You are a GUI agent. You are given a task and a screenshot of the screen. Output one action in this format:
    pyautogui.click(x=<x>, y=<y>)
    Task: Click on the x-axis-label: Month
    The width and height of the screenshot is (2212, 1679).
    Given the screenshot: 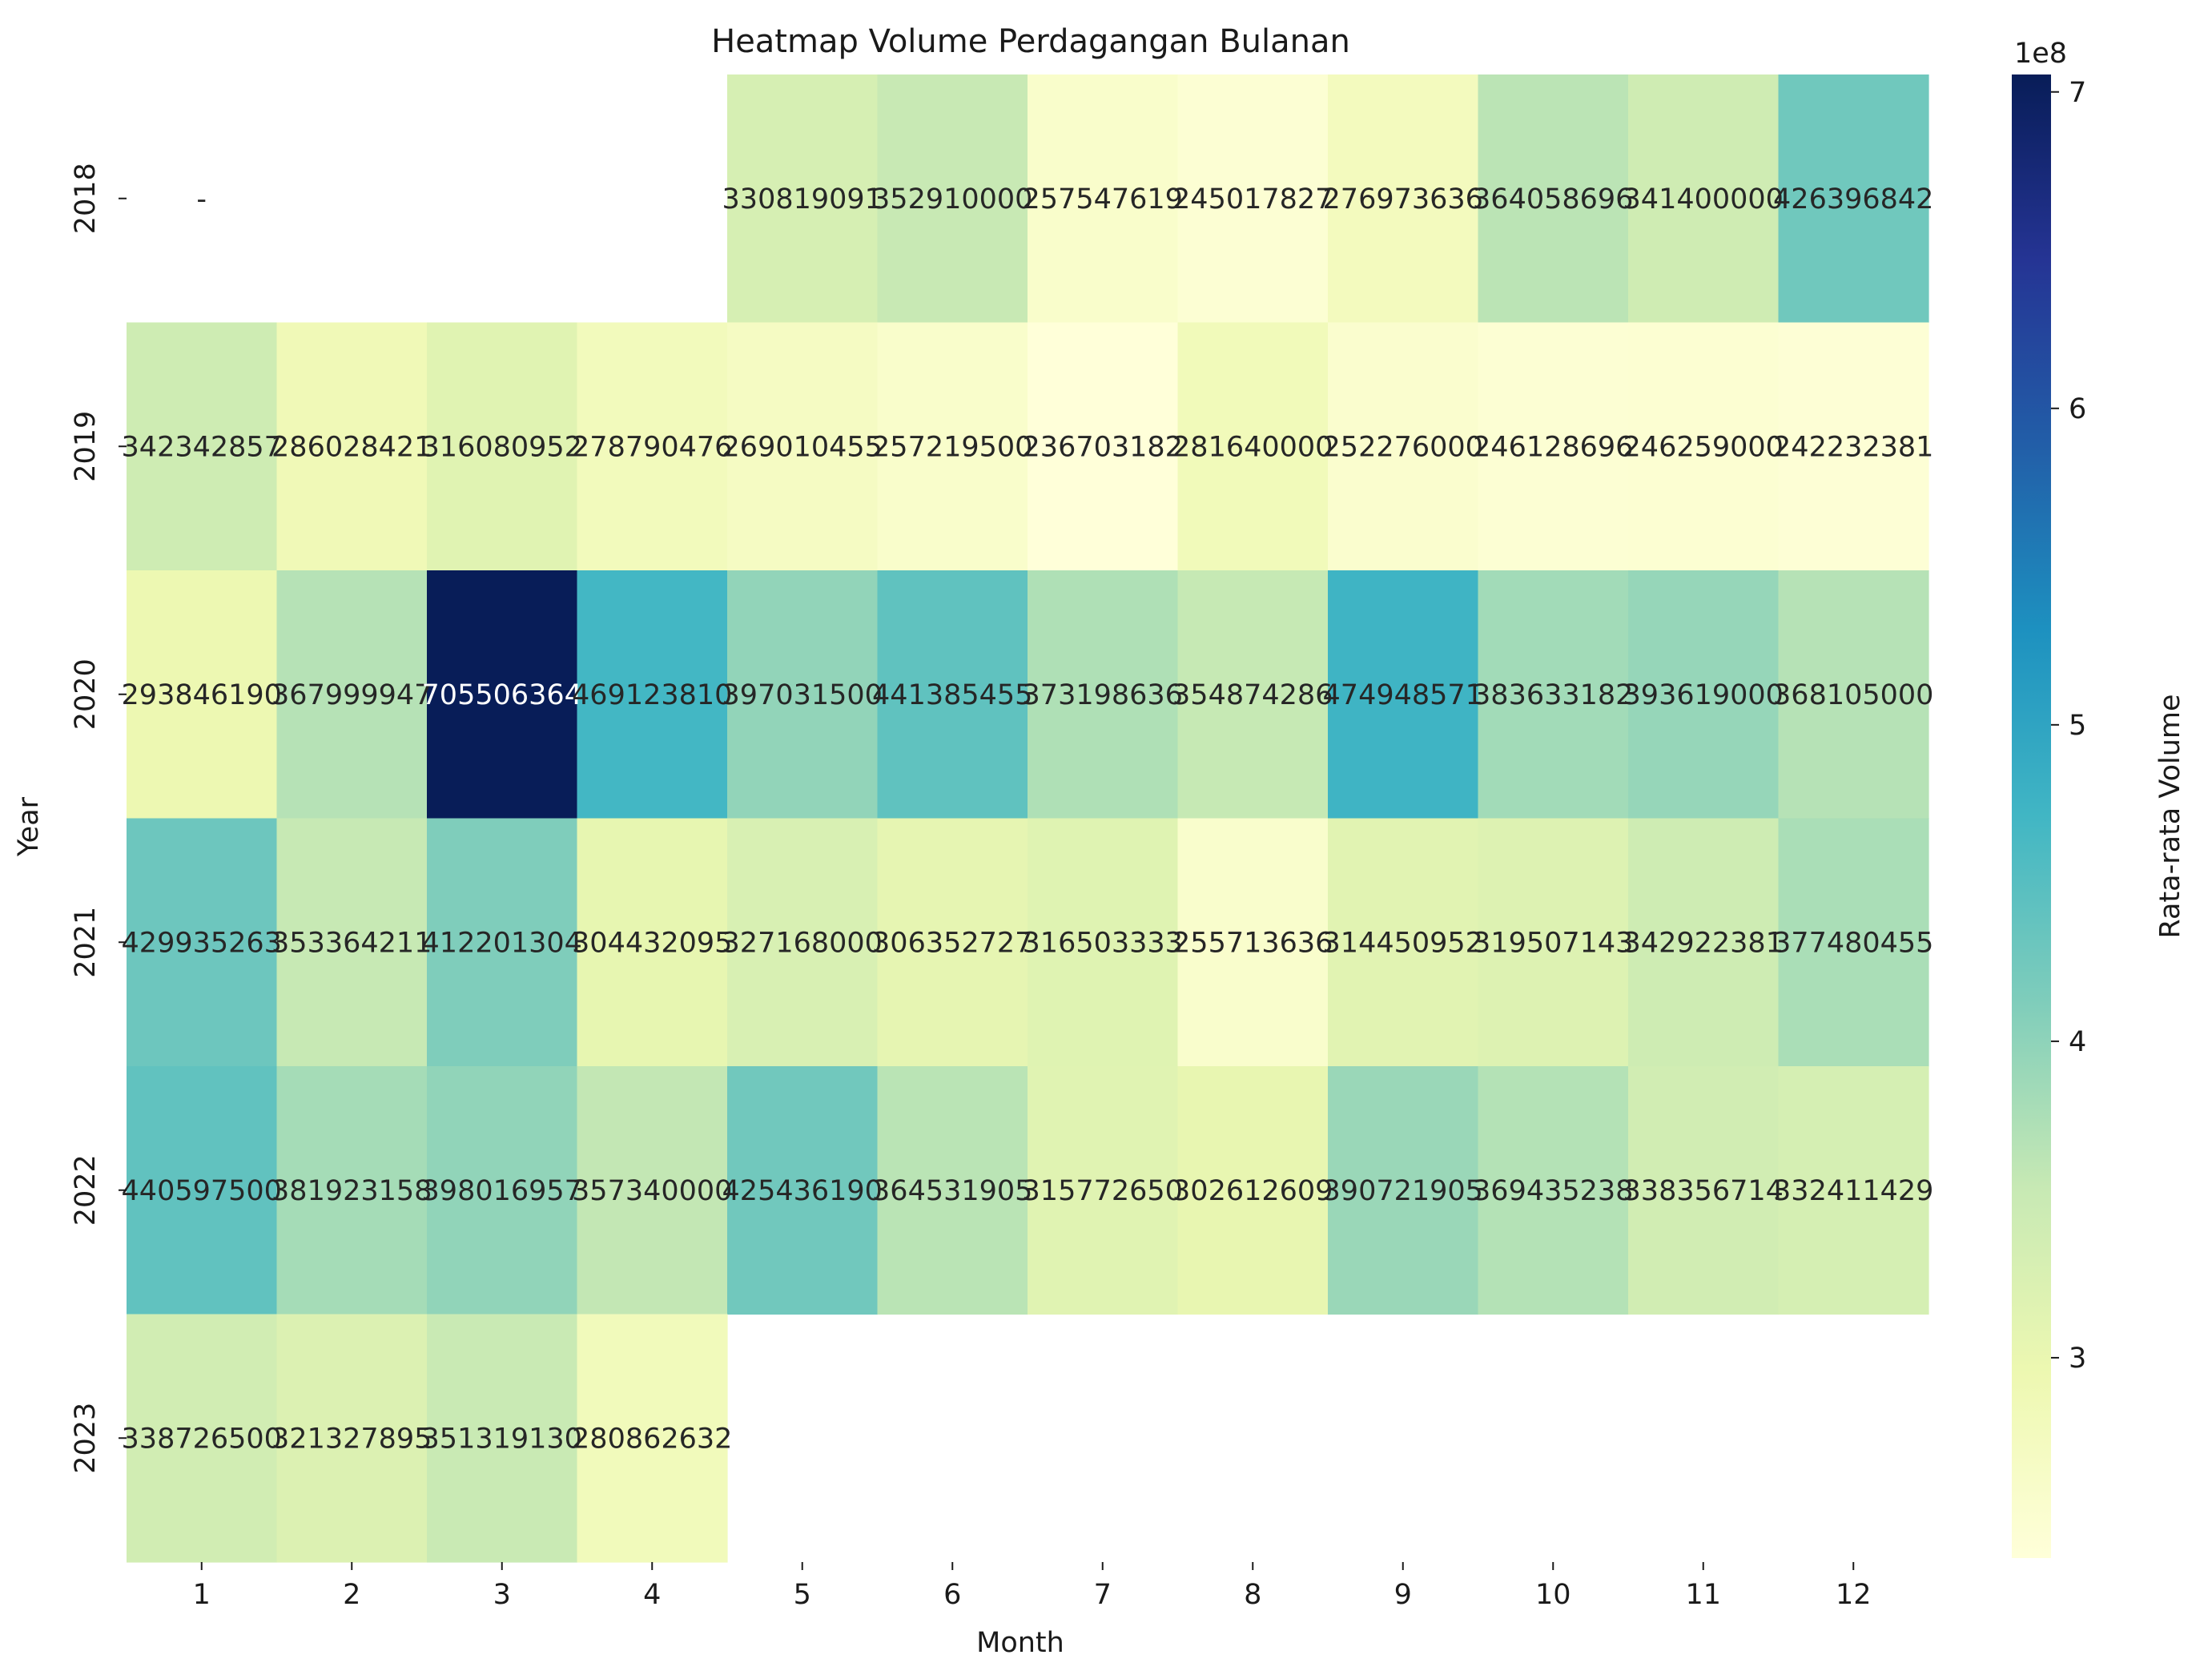 What is the action you would take?
    pyautogui.click(x=1020, y=1643)
    